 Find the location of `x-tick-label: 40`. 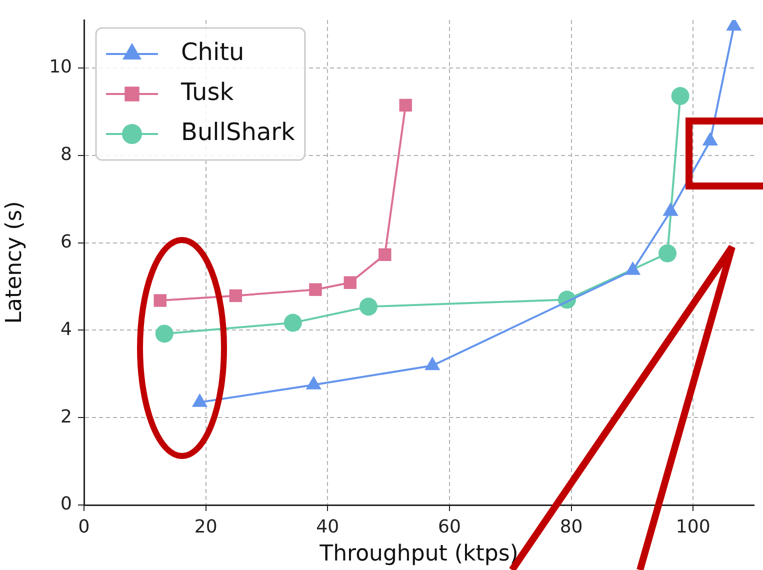

x-tick-label: 40 is located at coordinates (328, 527).